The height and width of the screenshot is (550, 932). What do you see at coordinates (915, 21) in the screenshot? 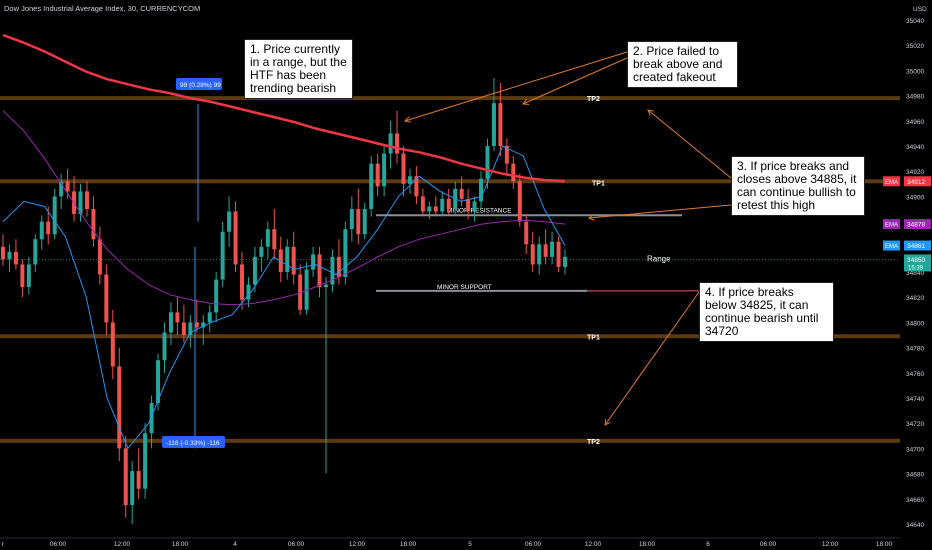
I see `price-tick-label: 35040` at bounding box center [915, 21].